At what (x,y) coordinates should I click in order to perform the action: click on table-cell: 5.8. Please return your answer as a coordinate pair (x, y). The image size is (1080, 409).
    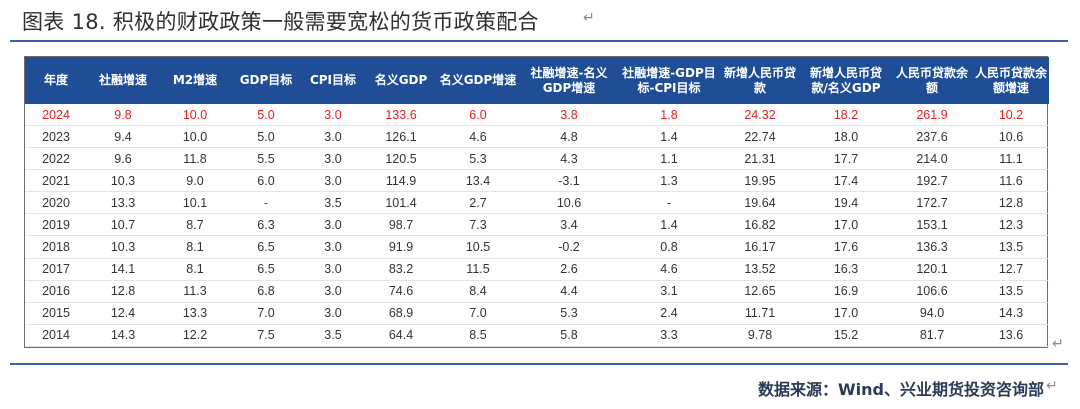
    Looking at the image, I should click on (569, 336).